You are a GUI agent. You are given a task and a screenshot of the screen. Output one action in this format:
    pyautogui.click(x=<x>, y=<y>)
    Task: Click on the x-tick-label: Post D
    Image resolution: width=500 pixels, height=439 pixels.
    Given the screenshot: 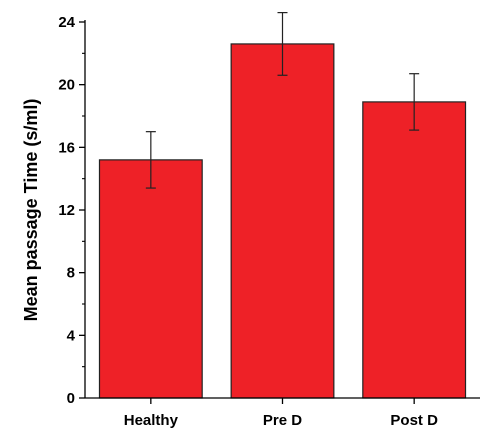 What is the action you would take?
    pyautogui.click(x=414, y=420)
    